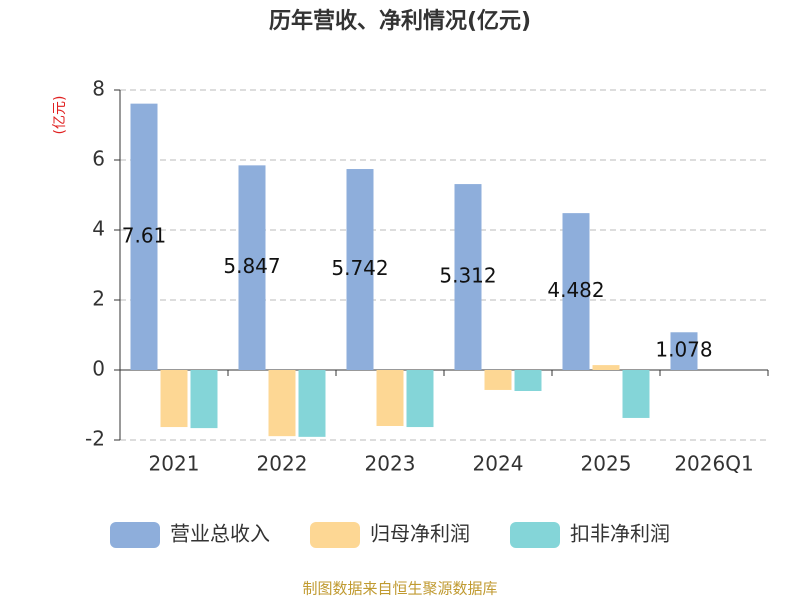 The height and width of the screenshot is (600, 800). What do you see at coordinates (606, 464) in the screenshot?
I see `x-tick-label: 2025` at bounding box center [606, 464].